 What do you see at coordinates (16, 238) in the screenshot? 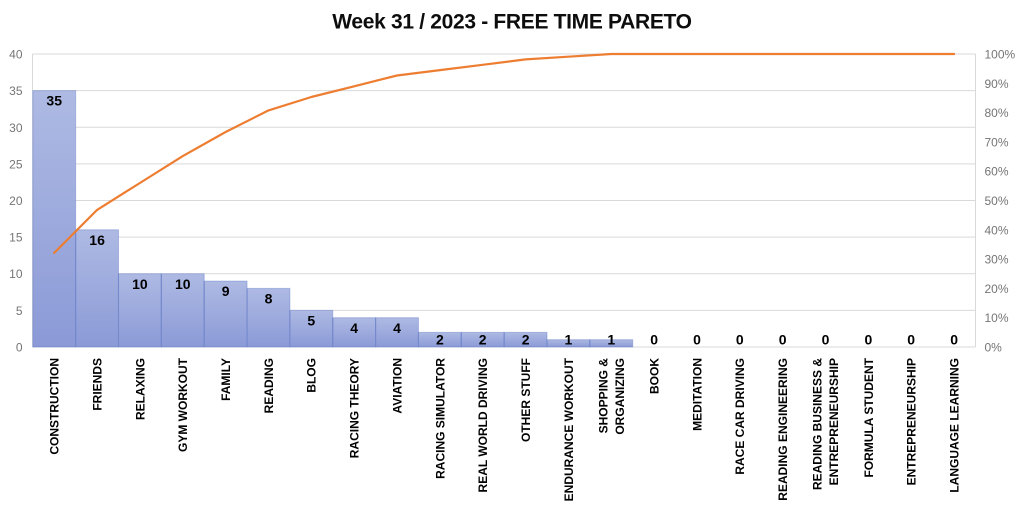
I see `svg-text: 15` at bounding box center [16, 238].